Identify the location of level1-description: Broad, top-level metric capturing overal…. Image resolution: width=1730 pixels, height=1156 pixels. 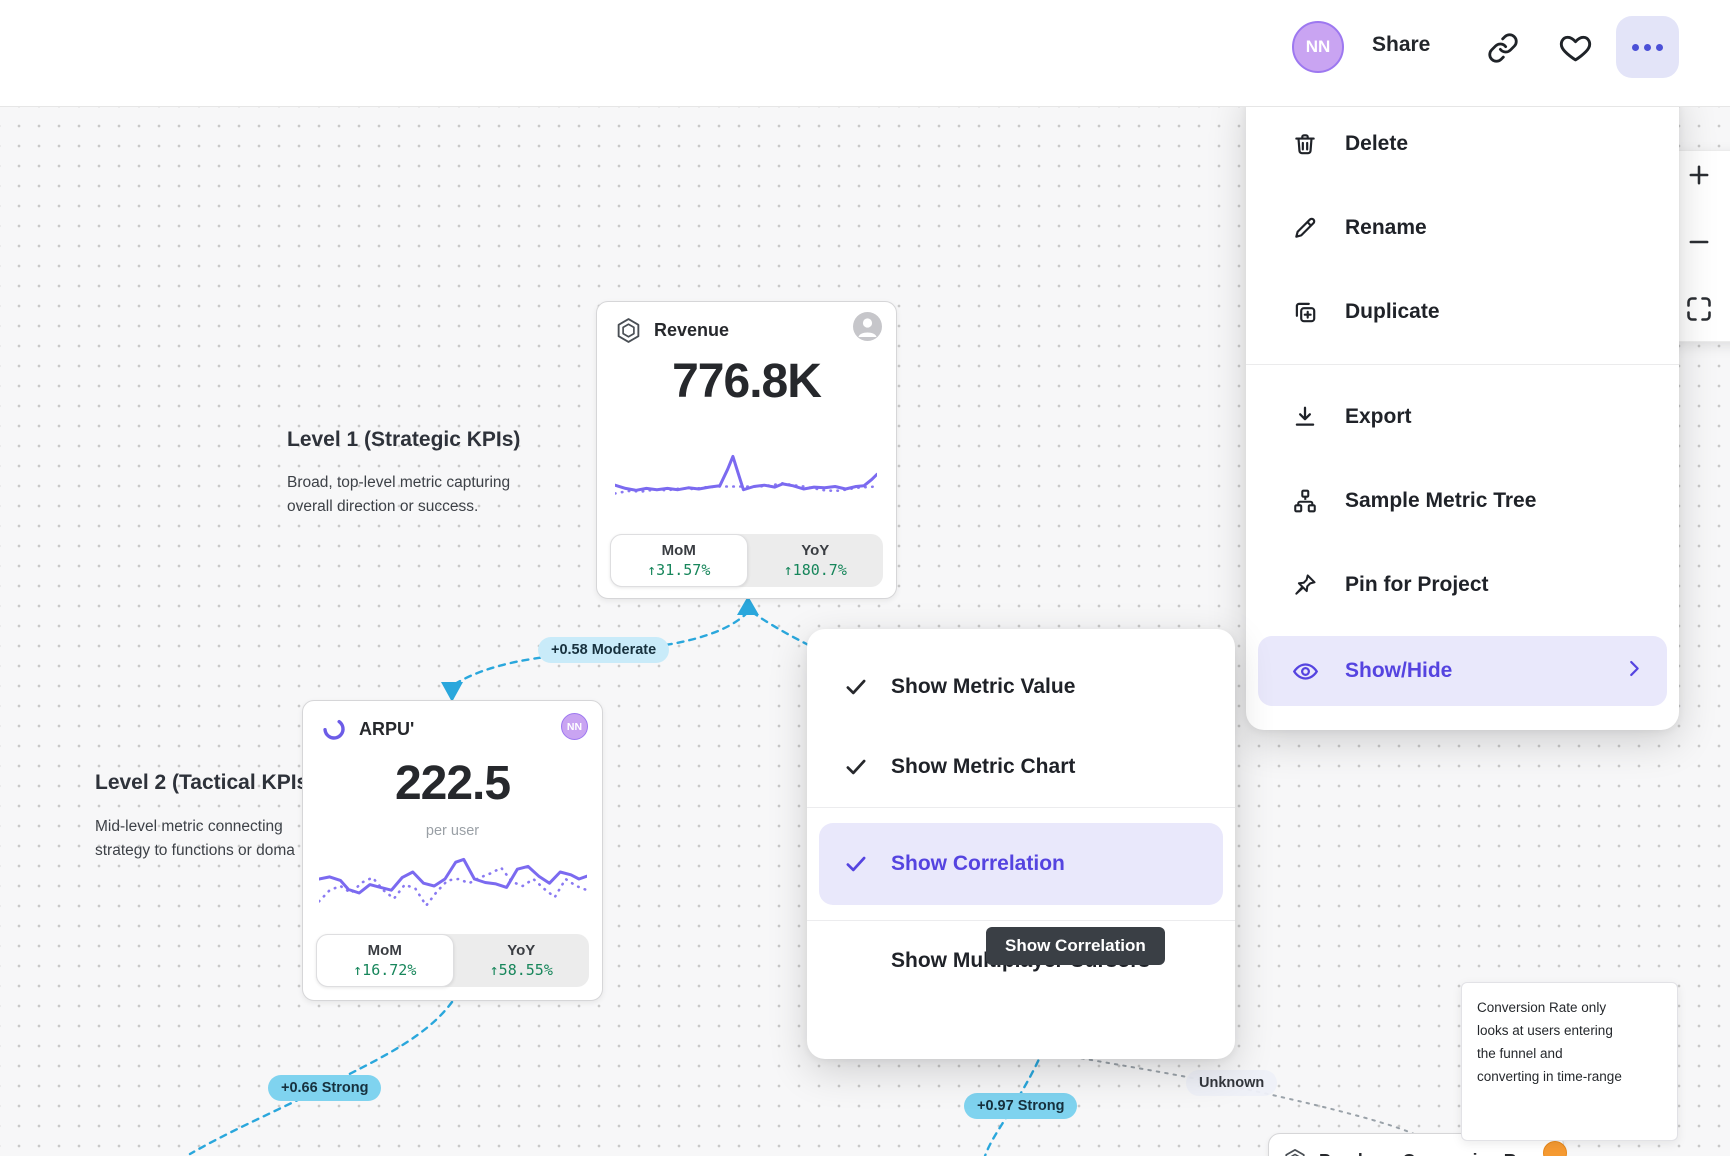
(398, 494).